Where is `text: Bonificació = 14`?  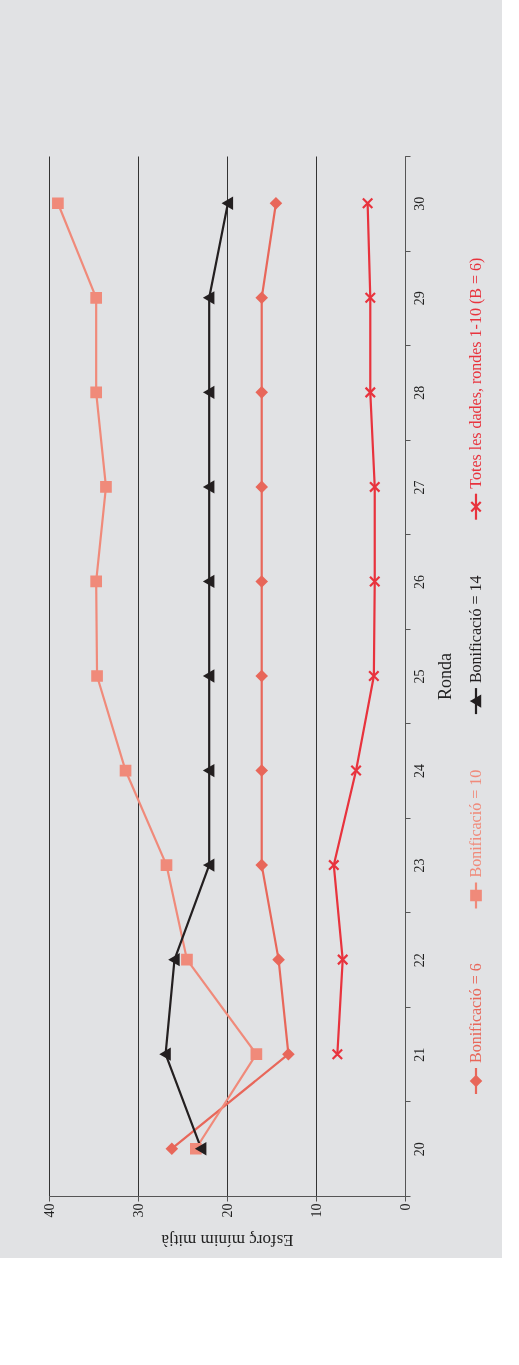
text: Bonificació = 14 is located at coordinates (475, 629).